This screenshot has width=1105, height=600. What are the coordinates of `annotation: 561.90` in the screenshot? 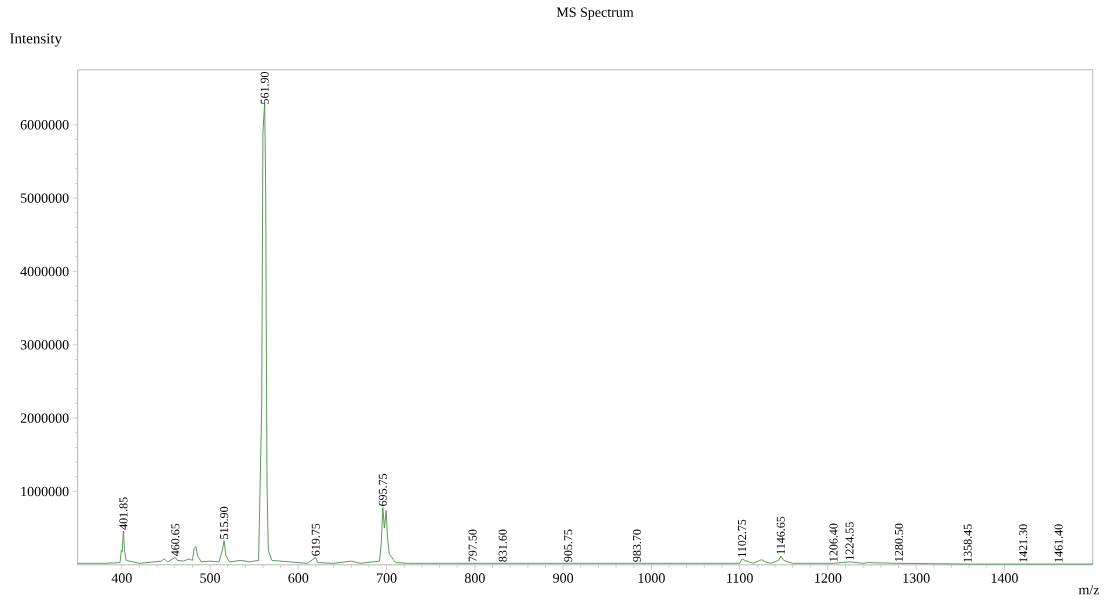 It's located at (264, 87).